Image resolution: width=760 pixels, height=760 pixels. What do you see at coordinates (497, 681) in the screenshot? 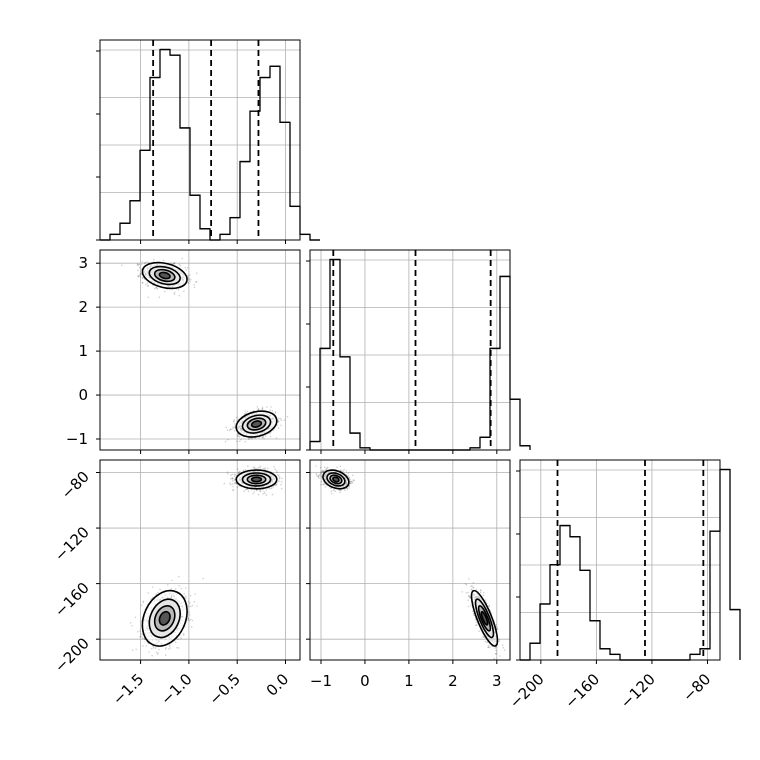
I see `x-tick-label: 3` at bounding box center [497, 681].